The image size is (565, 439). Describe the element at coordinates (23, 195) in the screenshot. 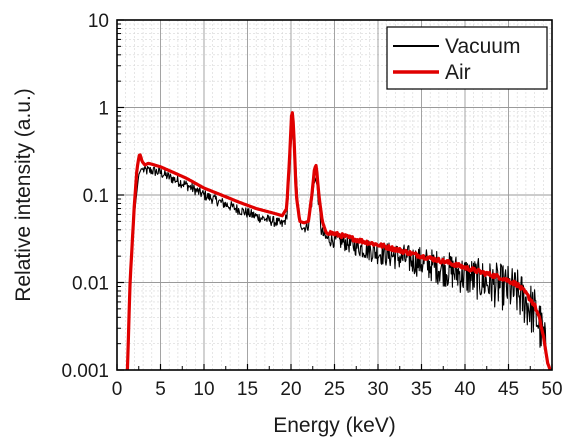

I see `y-axis-title: Relative intensity (a.u.)` at that location.